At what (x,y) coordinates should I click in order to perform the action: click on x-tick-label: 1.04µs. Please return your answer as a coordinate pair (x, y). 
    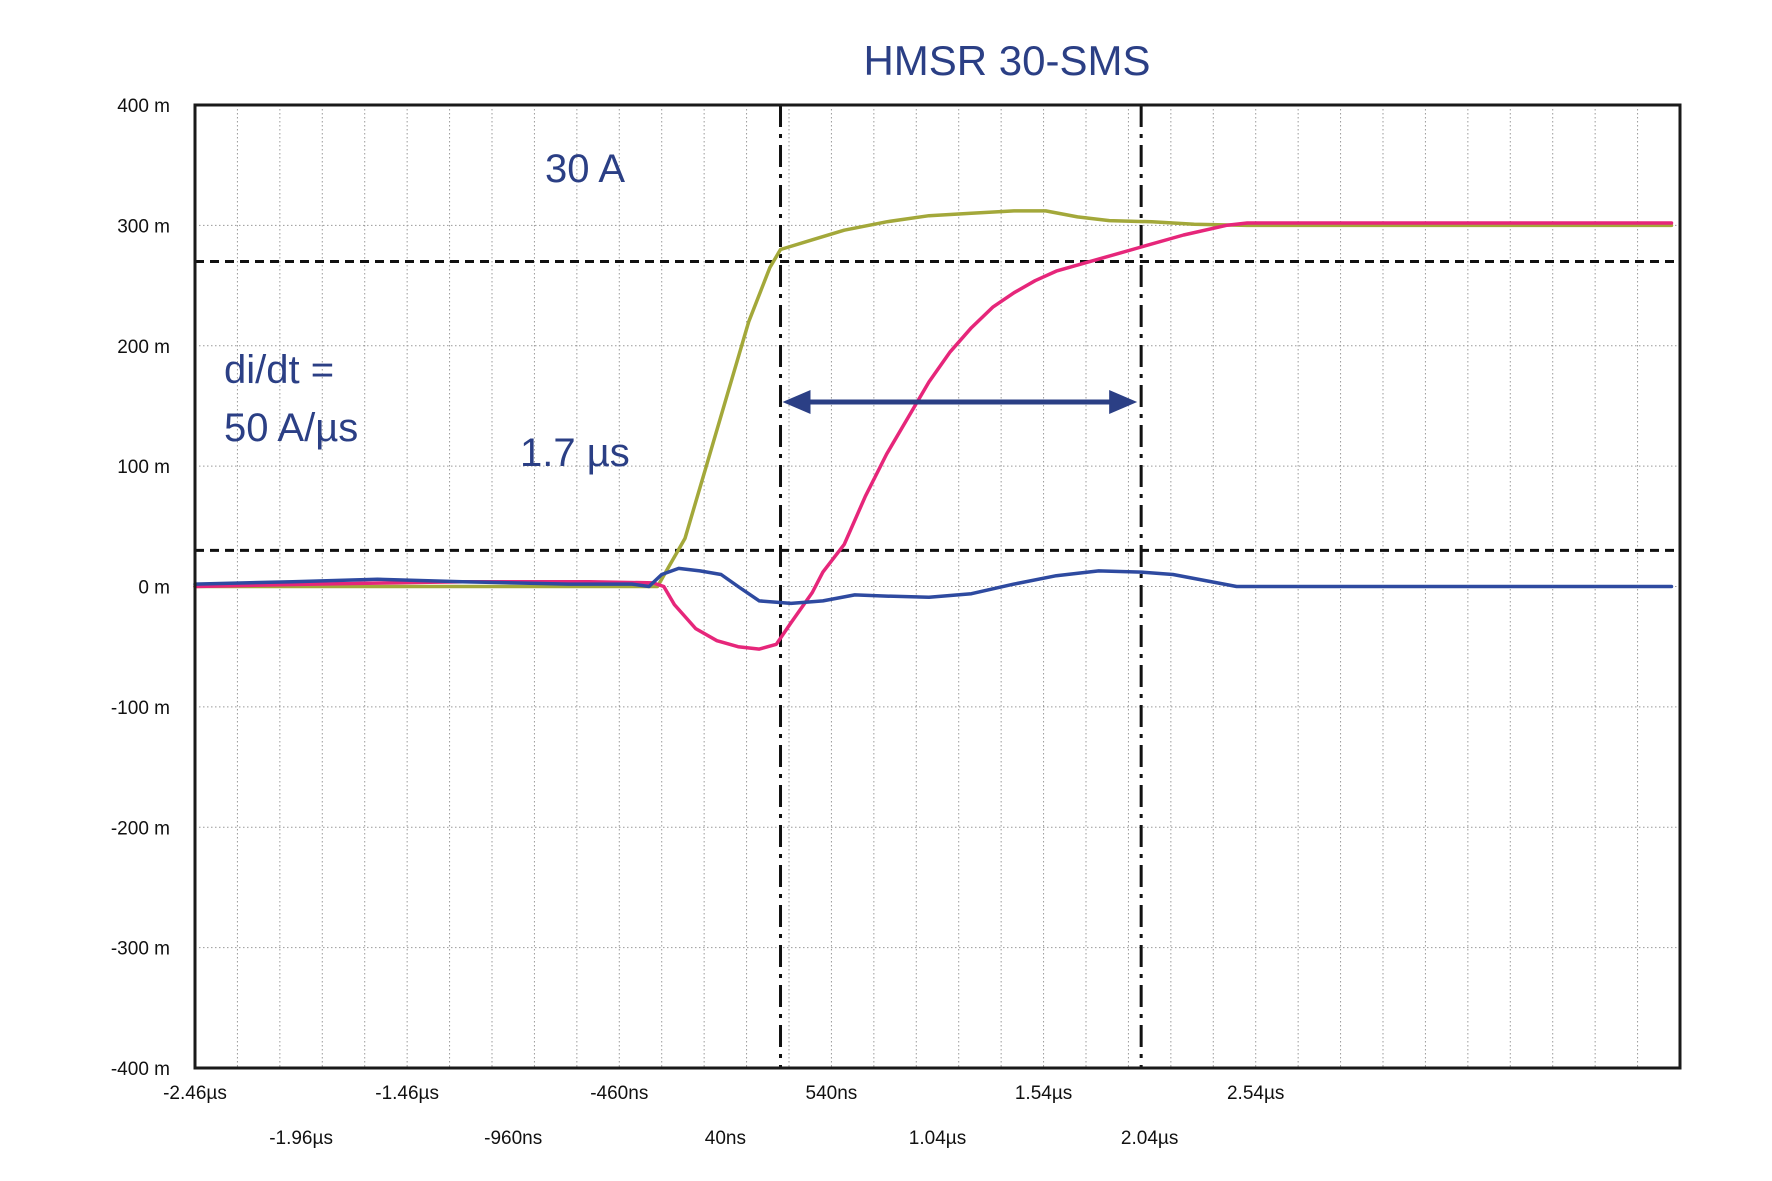
    Looking at the image, I should click on (937, 1138).